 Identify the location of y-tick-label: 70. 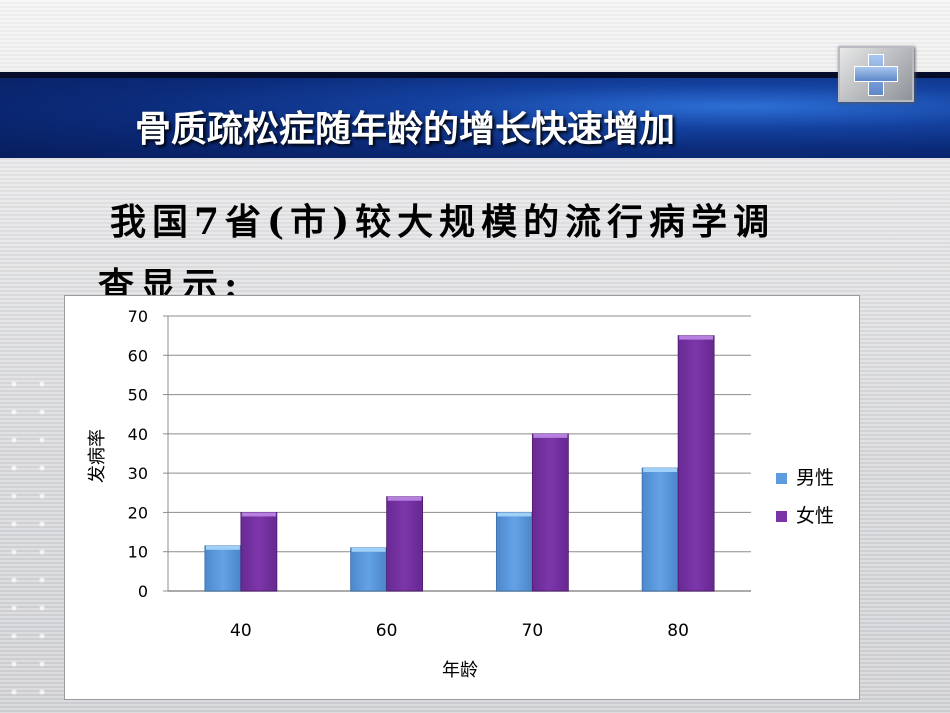
(138, 316).